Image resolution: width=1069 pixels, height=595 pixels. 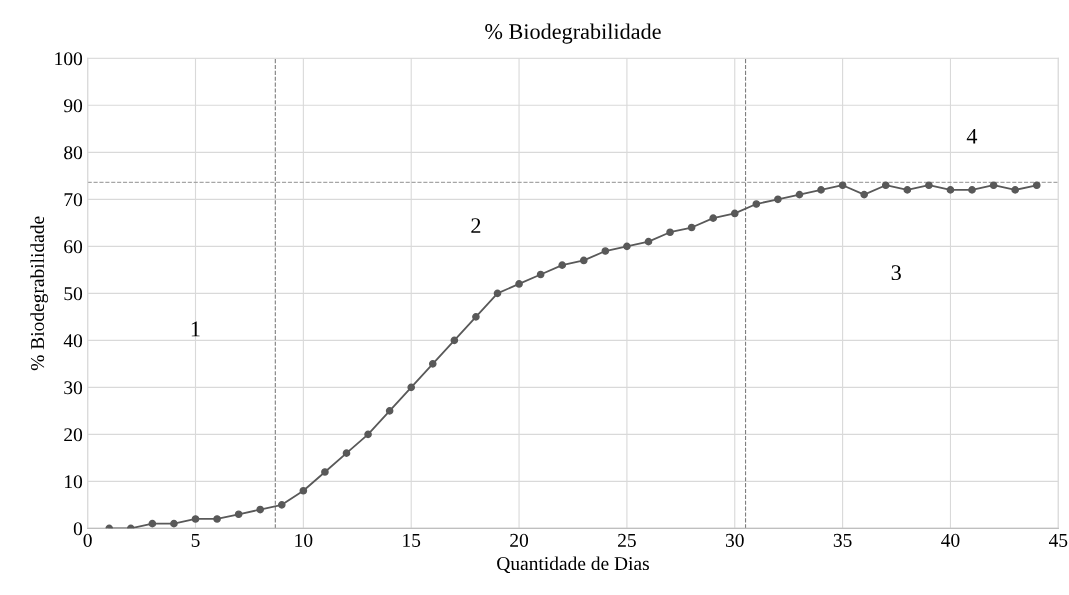 I want to click on annotation: 3, so click(x=896, y=273).